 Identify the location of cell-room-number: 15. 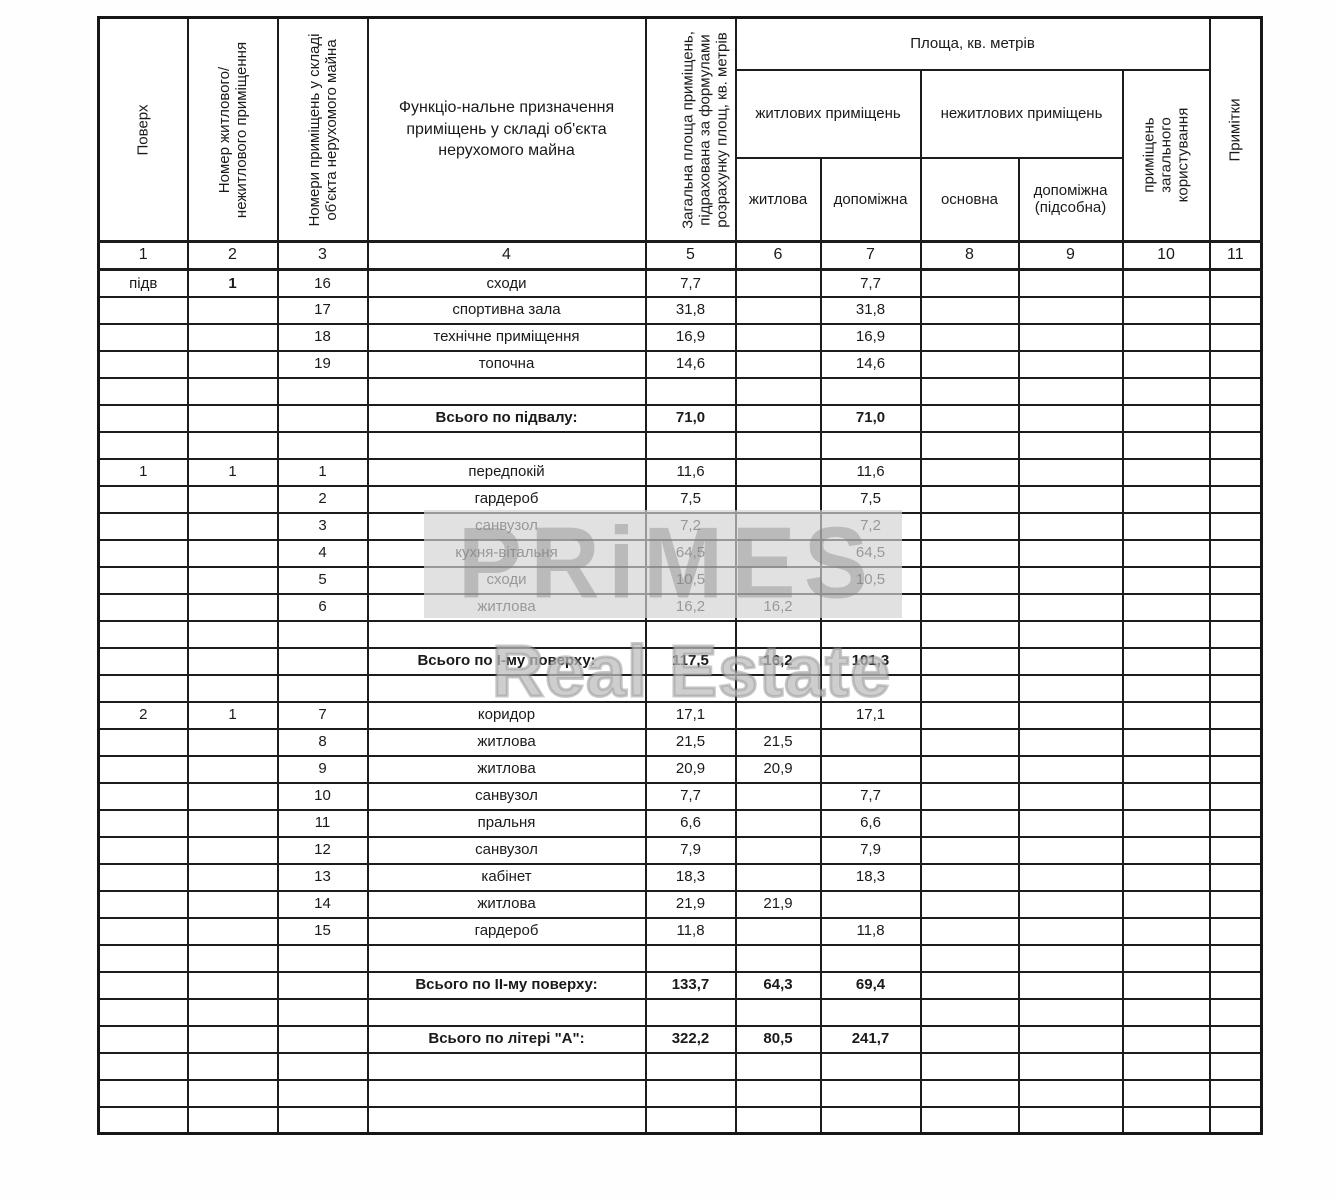
(322, 931).